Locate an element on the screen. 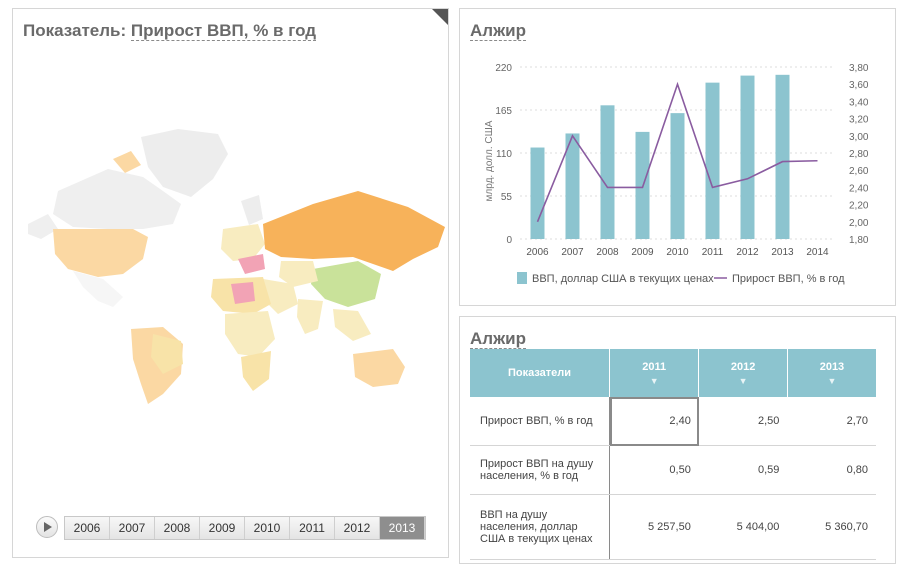 This screenshot has width=902, height=571. table-cell: 5 360,70 is located at coordinates (831, 527).